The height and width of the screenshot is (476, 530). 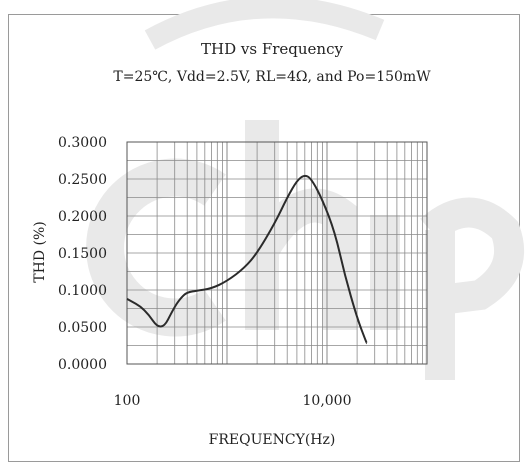 I want to click on y-axis-label: THD (%), so click(x=40, y=251).